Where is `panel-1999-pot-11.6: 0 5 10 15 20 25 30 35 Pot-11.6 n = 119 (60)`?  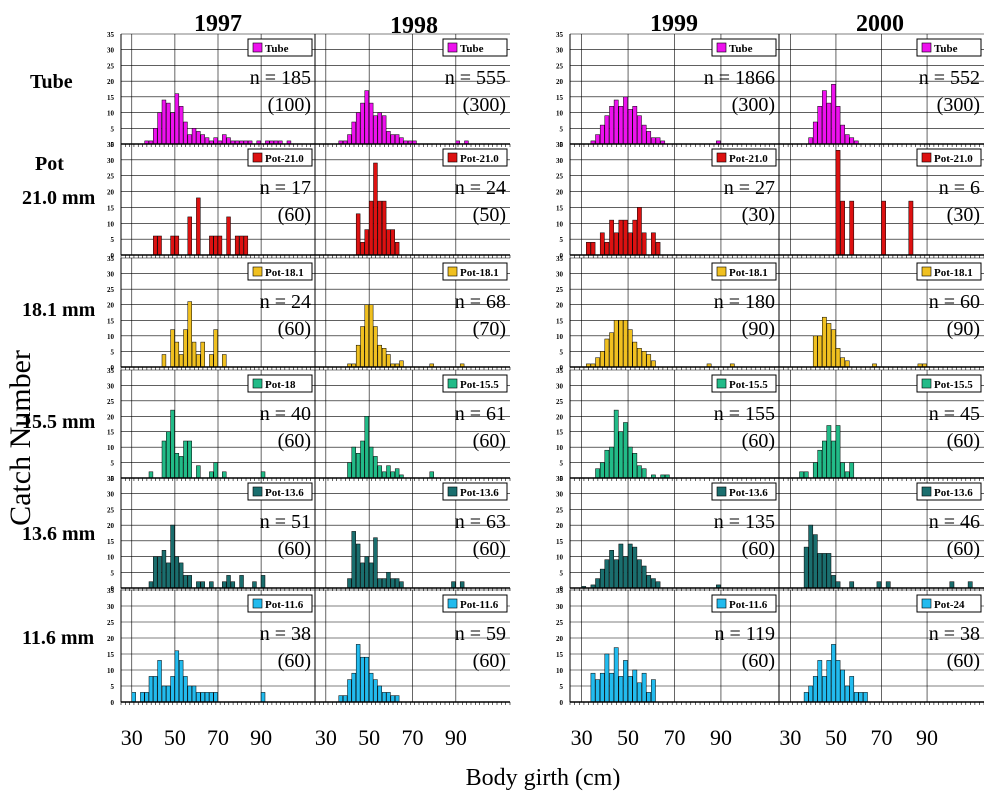 panel-1999-pot-11.6: 0 5 10 15 20 25 30 35 Pot-11.6 n = 119 (60) is located at coordinates (668, 647).